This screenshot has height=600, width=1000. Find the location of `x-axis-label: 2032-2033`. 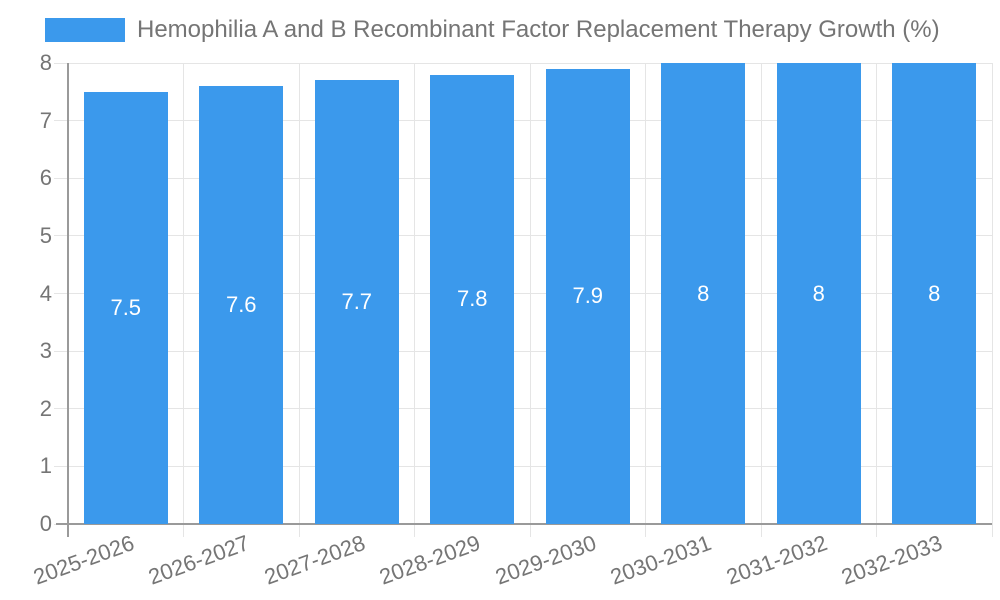

x-axis-label: 2032-2033 is located at coordinates (892, 560).